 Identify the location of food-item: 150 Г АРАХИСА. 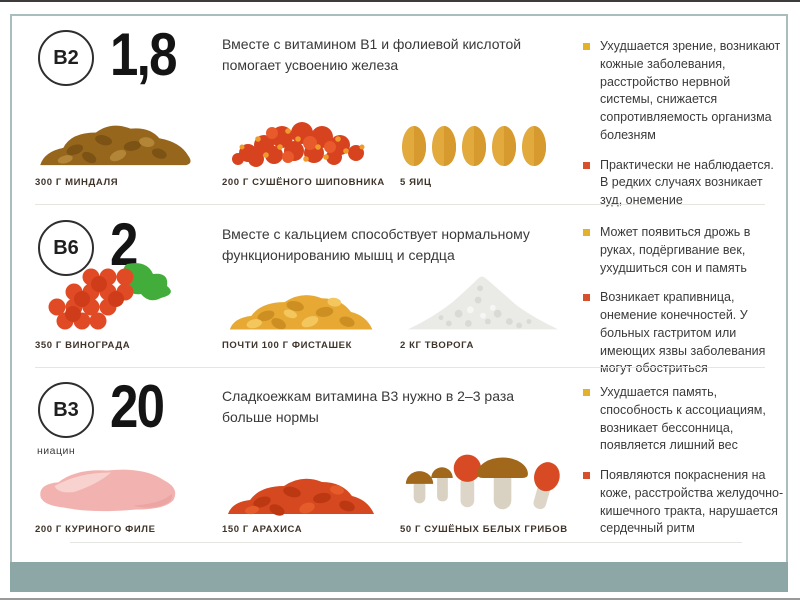
(309, 494).